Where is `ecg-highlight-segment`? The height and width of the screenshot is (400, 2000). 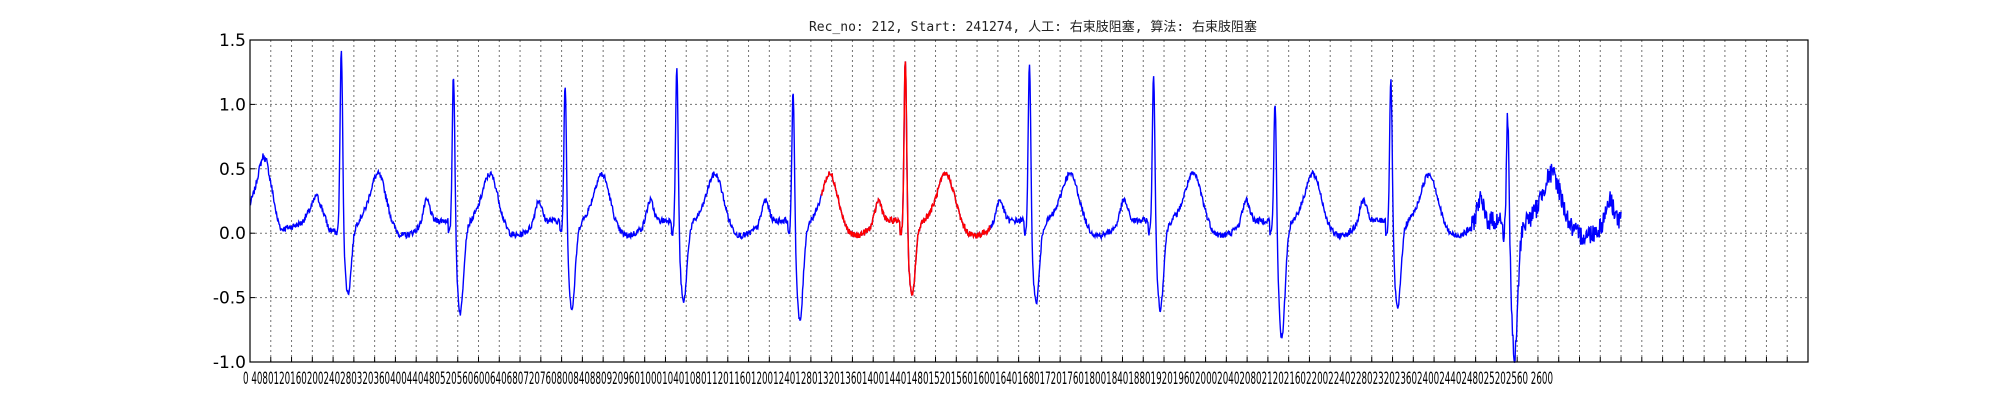
ecg-highlight-segment is located at coordinates (905, 179).